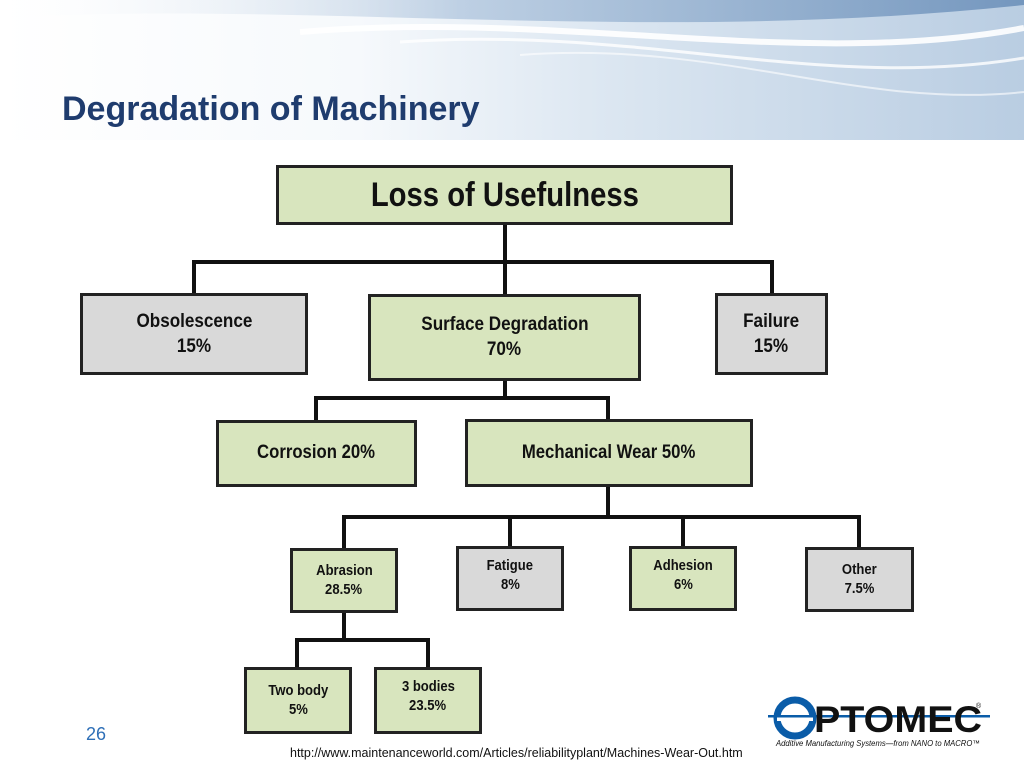 The height and width of the screenshot is (768, 1024). Describe the element at coordinates (771, 334) in the screenshot. I see `failure-box: Failure 15%` at that location.